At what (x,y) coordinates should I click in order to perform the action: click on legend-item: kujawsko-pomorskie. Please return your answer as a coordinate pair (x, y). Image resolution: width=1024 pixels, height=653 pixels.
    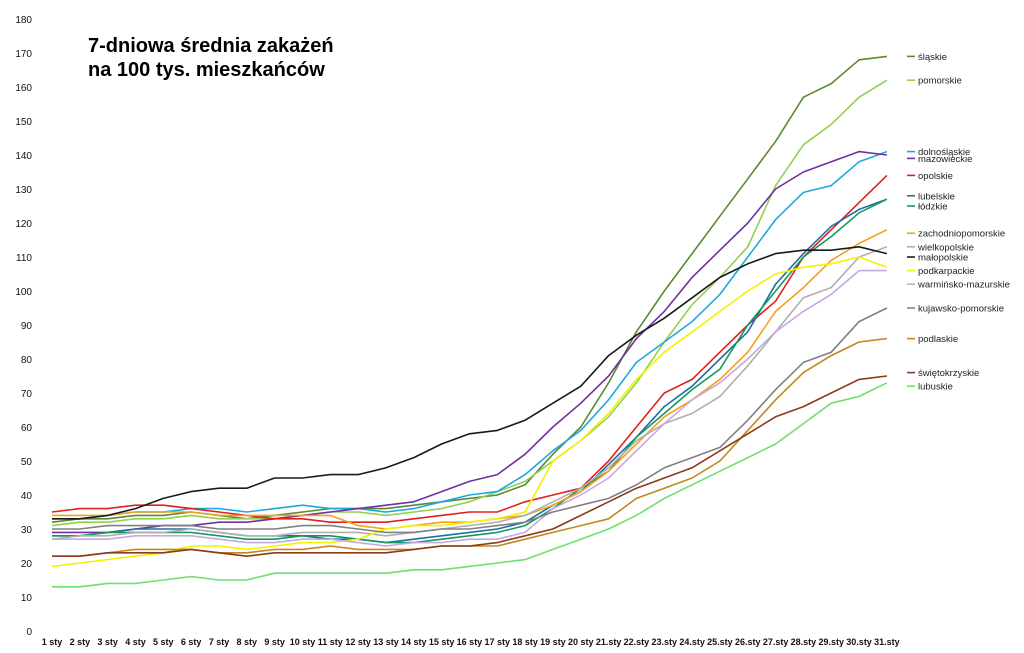
    Looking at the image, I should click on (955, 309).